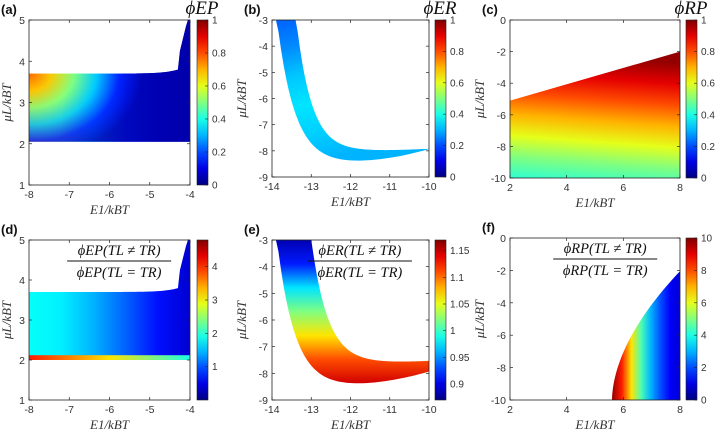  I want to click on y-tick-label: -4, so click(501, 84).